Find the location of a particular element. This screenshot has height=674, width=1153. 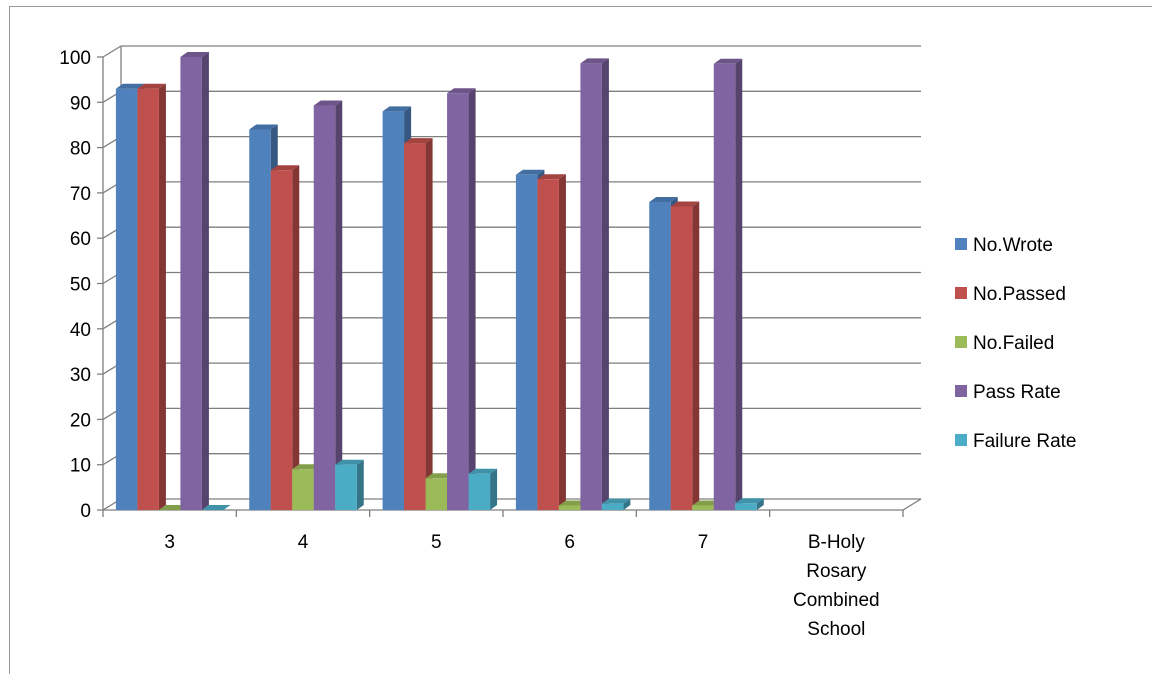

legend-label: Failure Rate is located at coordinates (1025, 441).